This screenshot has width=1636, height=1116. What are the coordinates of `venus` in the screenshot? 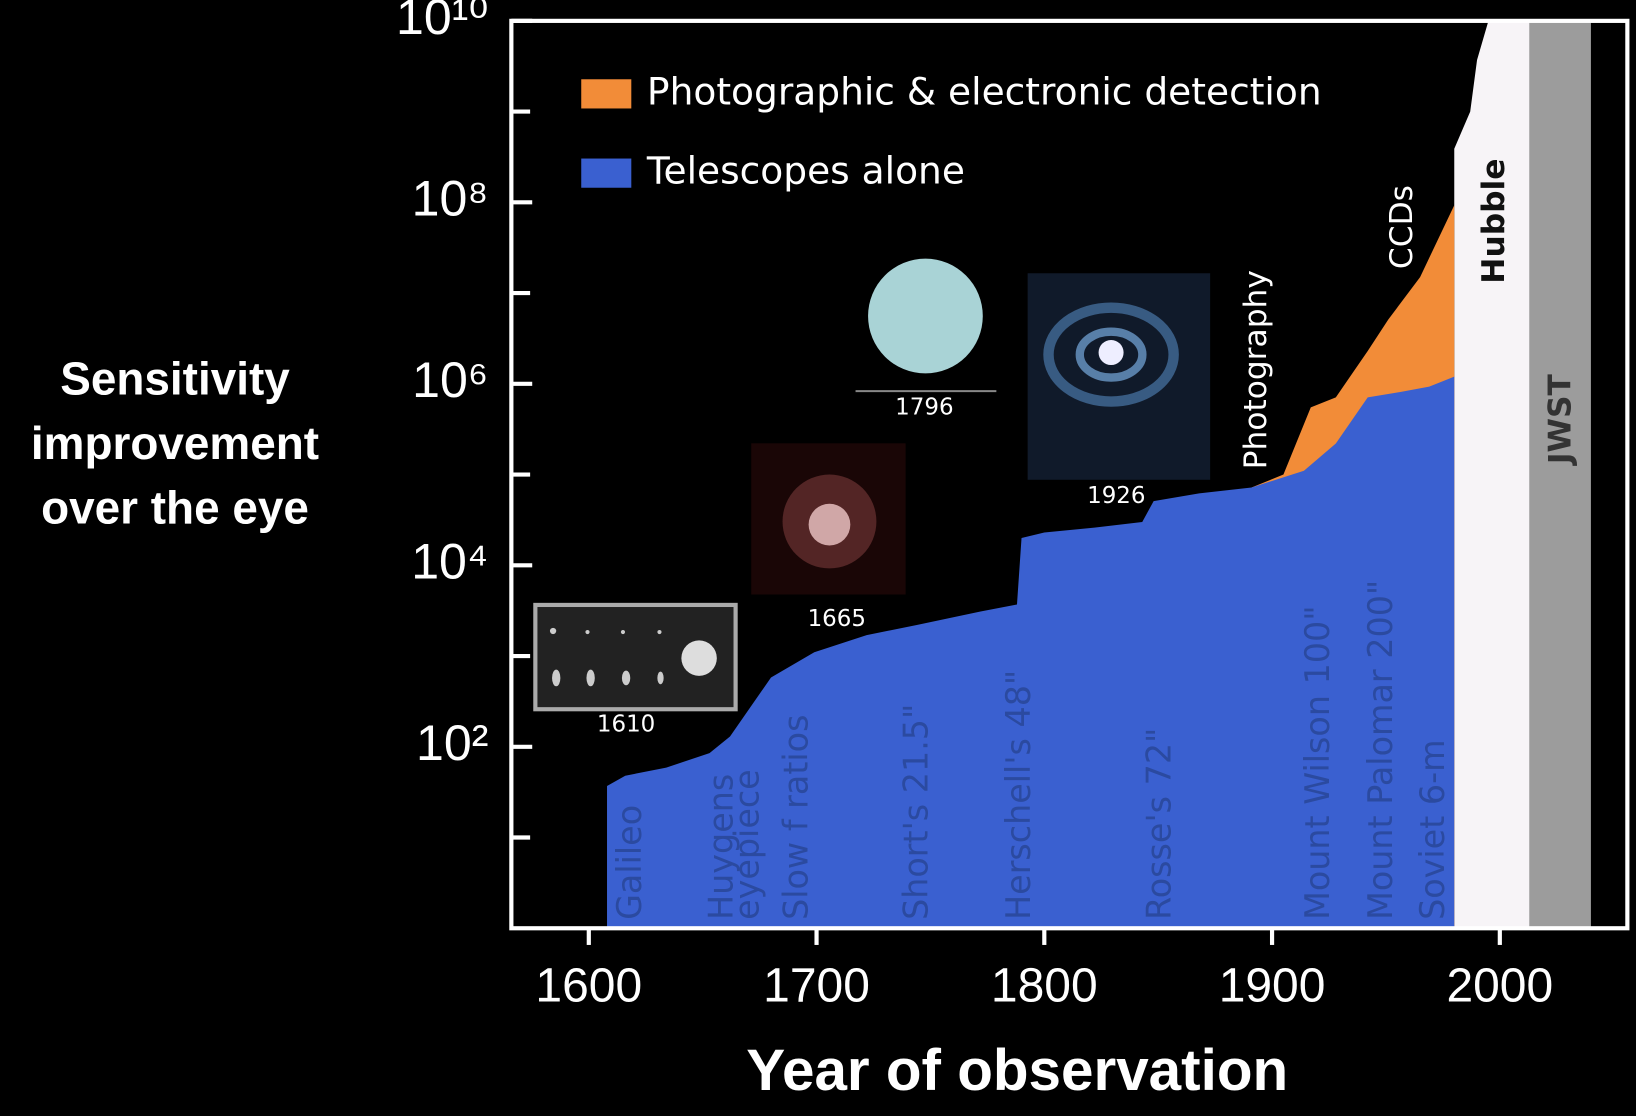 It's located at (699, 658).